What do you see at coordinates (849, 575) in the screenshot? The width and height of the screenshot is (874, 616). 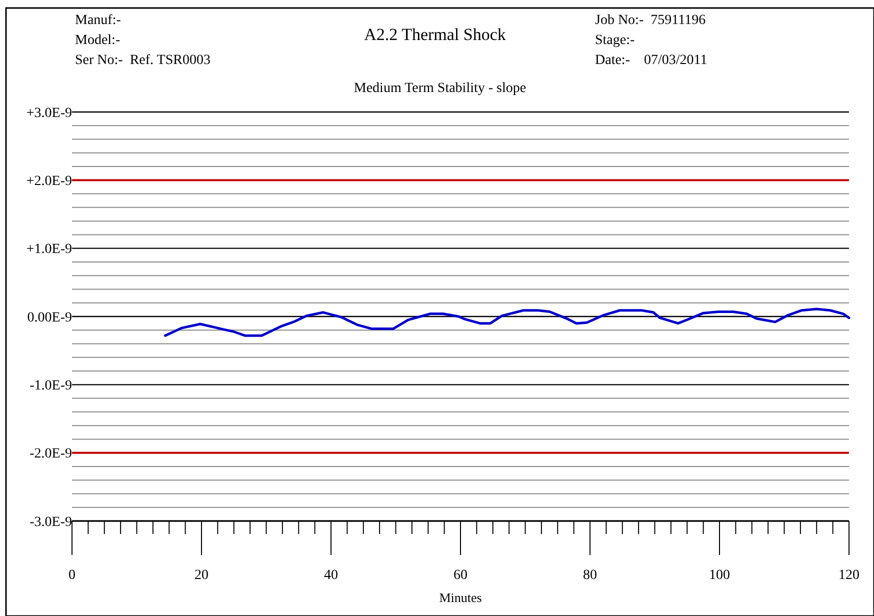 I see `x-tick-label: 120` at bounding box center [849, 575].